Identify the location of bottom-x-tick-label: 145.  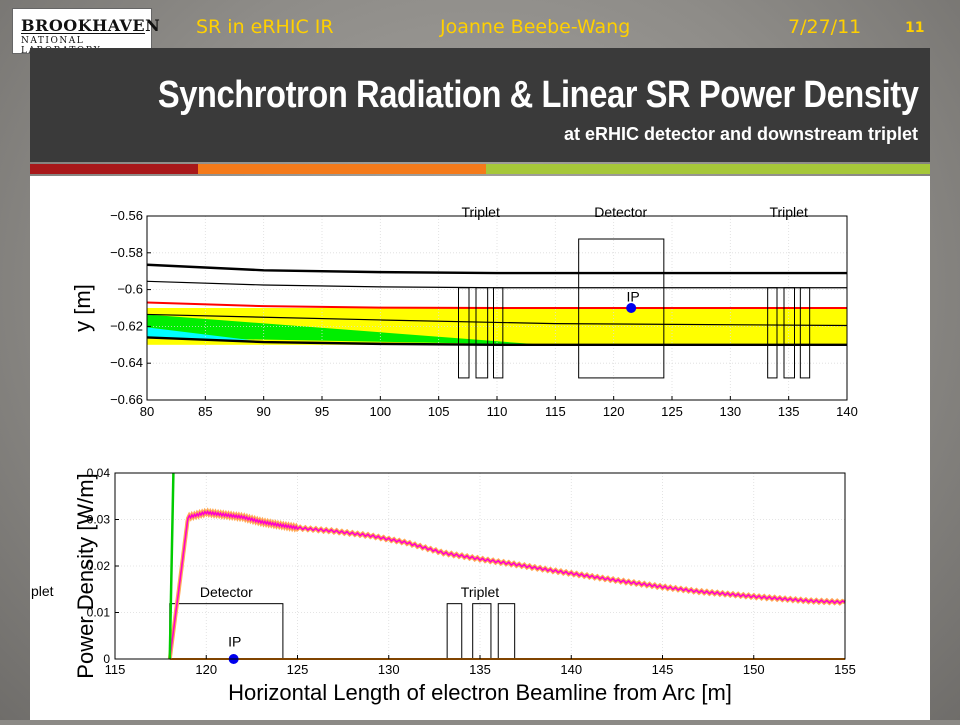
(663, 669).